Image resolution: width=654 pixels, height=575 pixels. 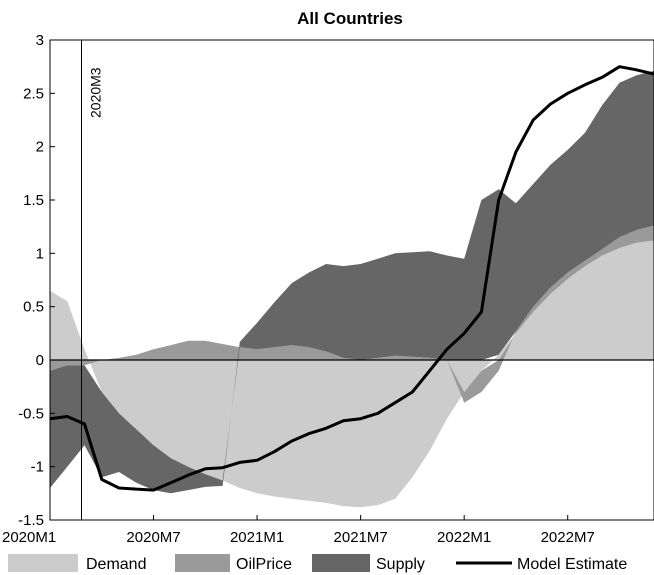 What do you see at coordinates (572, 564) in the screenshot?
I see `legend-label-model-estimate: Model Estimate` at bounding box center [572, 564].